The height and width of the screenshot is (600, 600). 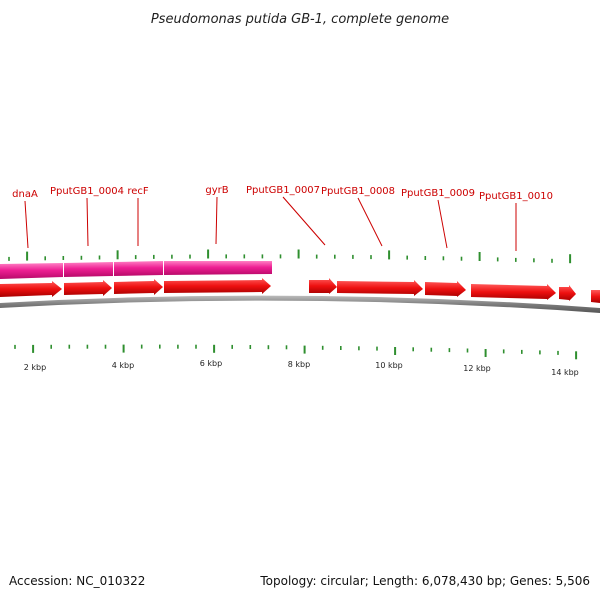 I want to click on scale-label: 14 kbp, so click(x=565, y=372).